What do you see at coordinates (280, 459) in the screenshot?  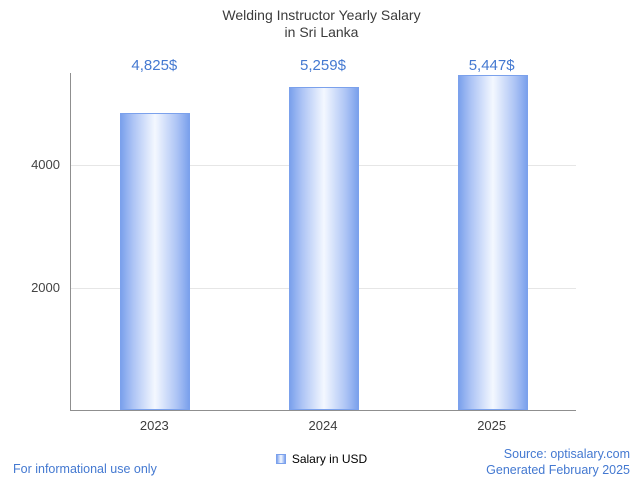 I see `legend-swatch` at bounding box center [280, 459].